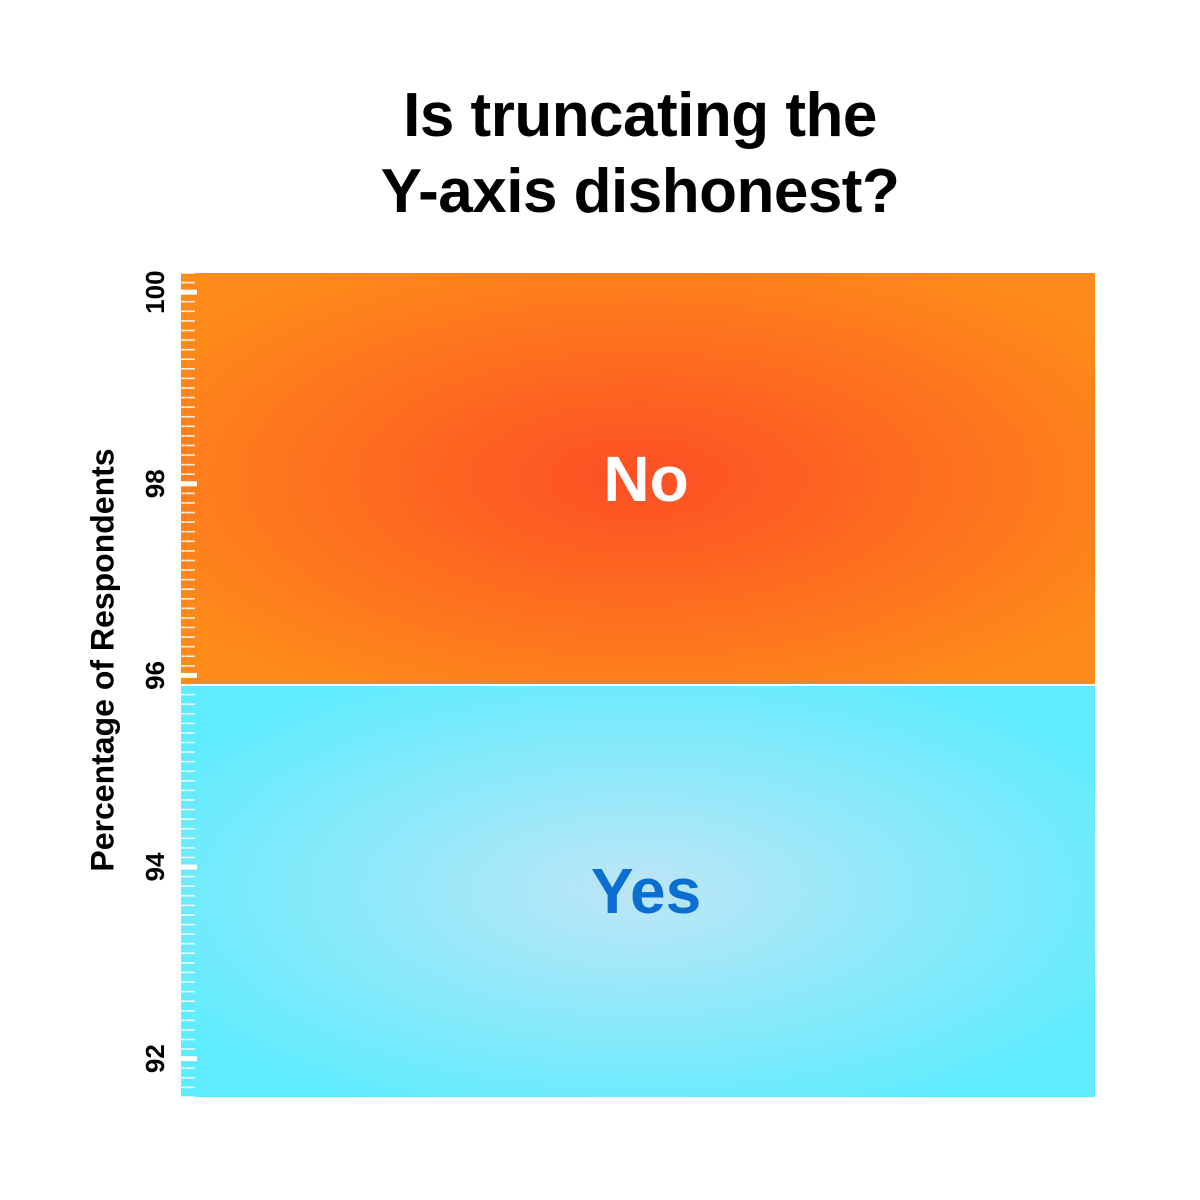  I want to click on y-tick-label: 96, so click(155, 675).